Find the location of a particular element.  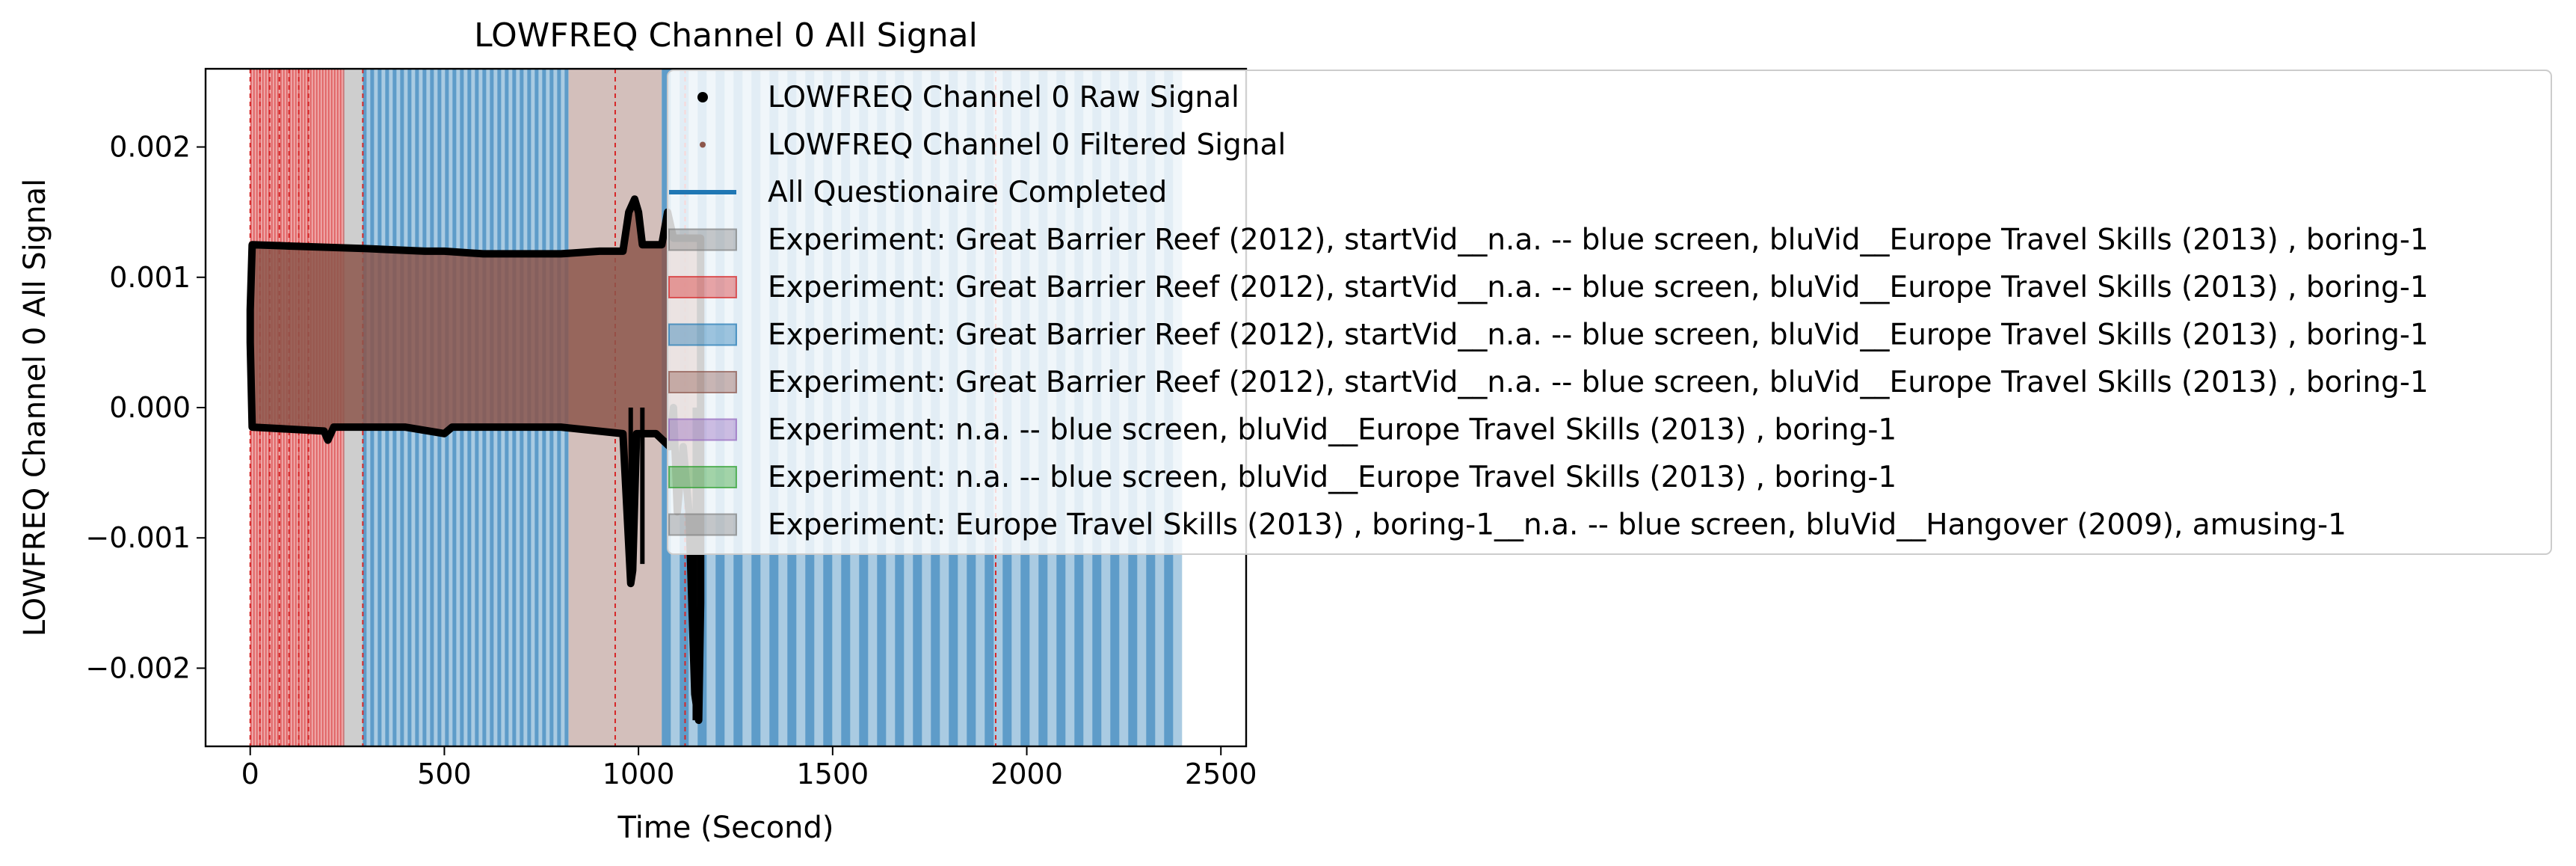

signal-series is located at coordinates (475, 460).